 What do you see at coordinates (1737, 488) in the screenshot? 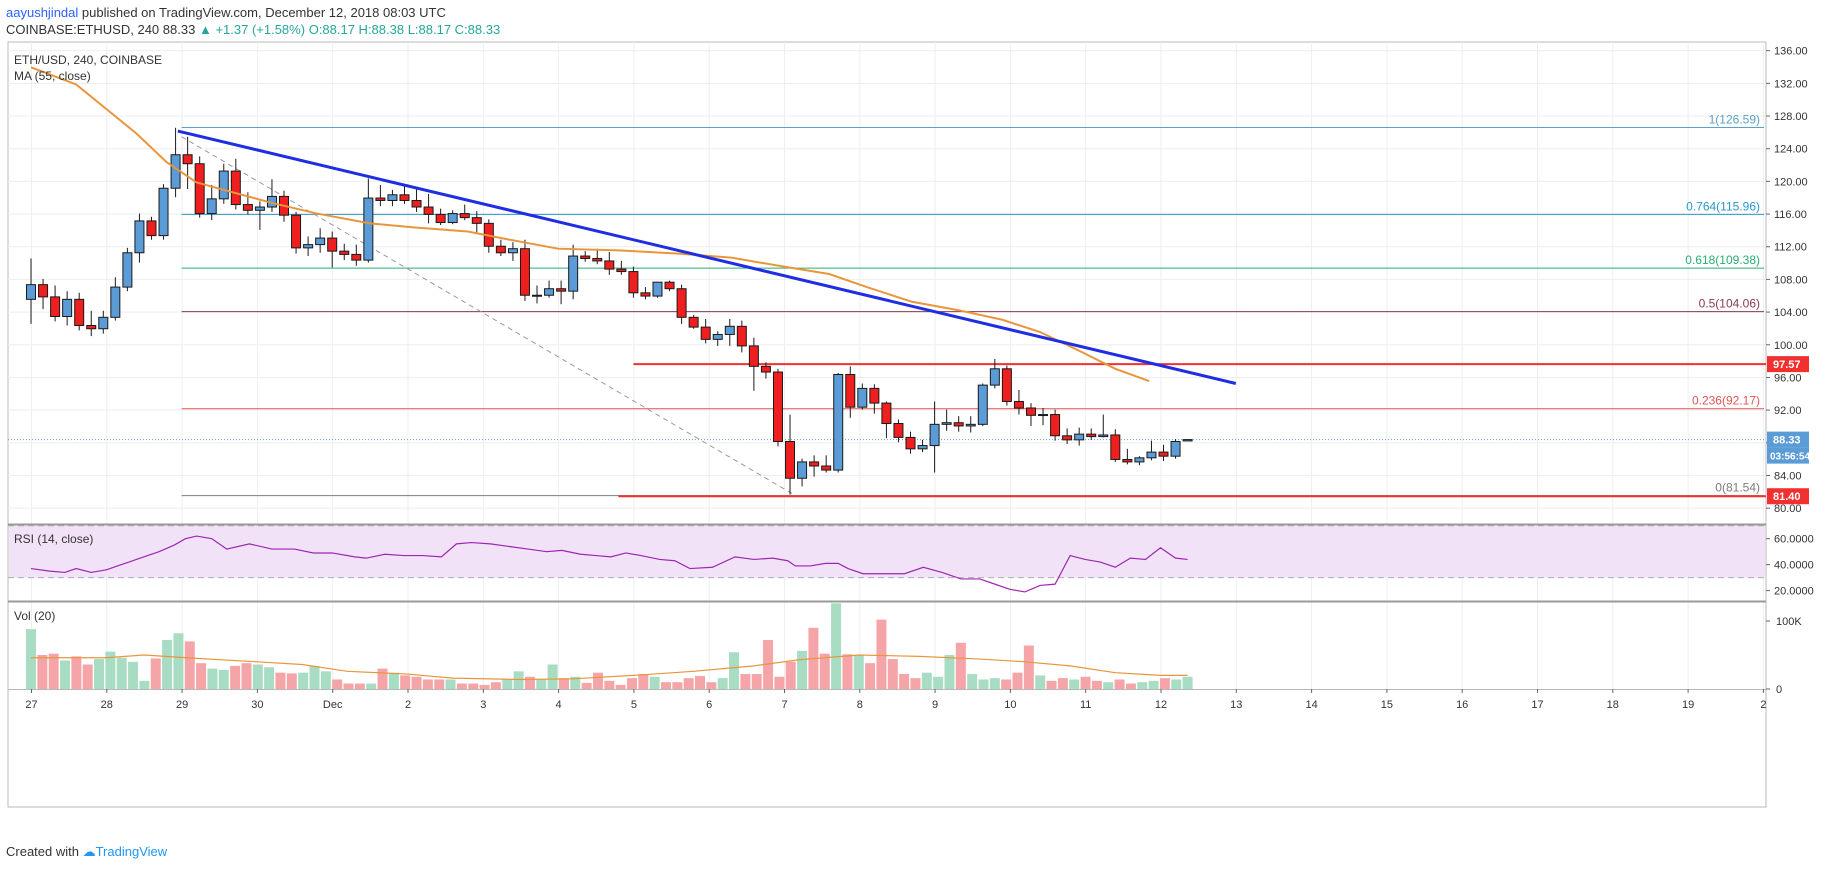
I see `fib-level-label: 0(81.54)` at bounding box center [1737, 488].